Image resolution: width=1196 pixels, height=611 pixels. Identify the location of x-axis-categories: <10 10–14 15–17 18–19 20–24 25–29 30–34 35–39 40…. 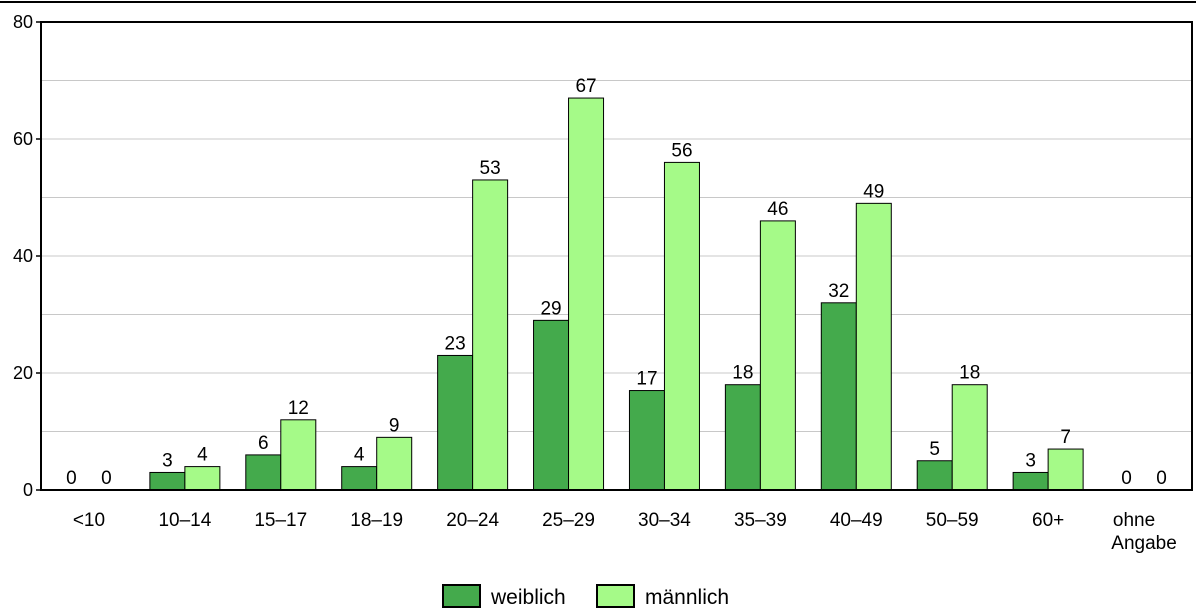
(625, 532).